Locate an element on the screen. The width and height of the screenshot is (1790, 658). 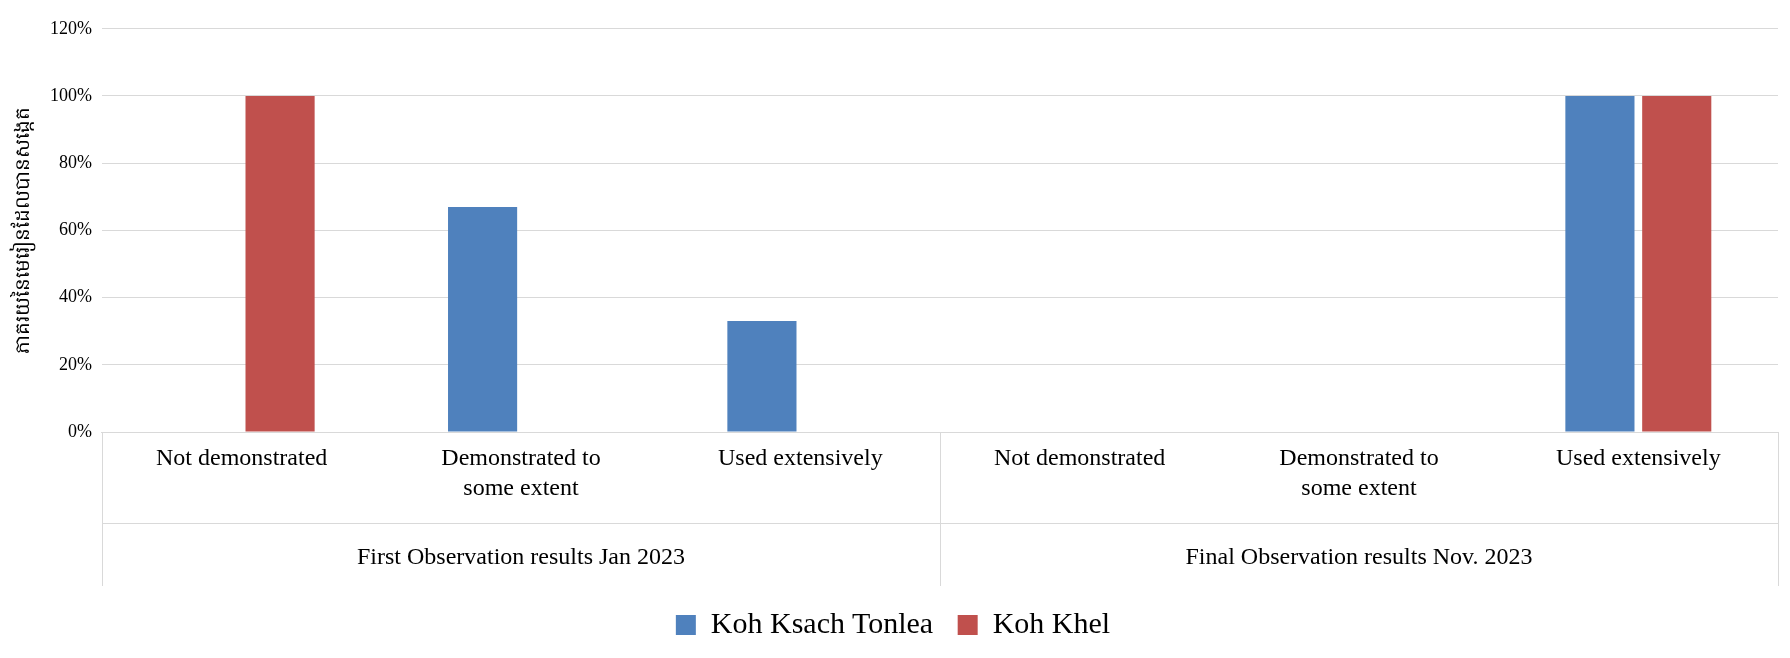
y-tick-label: 20% is located at coordinates (75, 363).